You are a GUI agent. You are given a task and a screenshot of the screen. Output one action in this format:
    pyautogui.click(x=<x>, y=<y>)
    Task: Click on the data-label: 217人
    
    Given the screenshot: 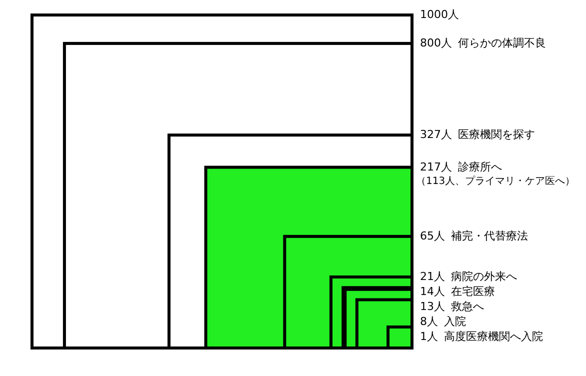 What is the action you would take?
    pyautogui.click(x=436, y=167)
    